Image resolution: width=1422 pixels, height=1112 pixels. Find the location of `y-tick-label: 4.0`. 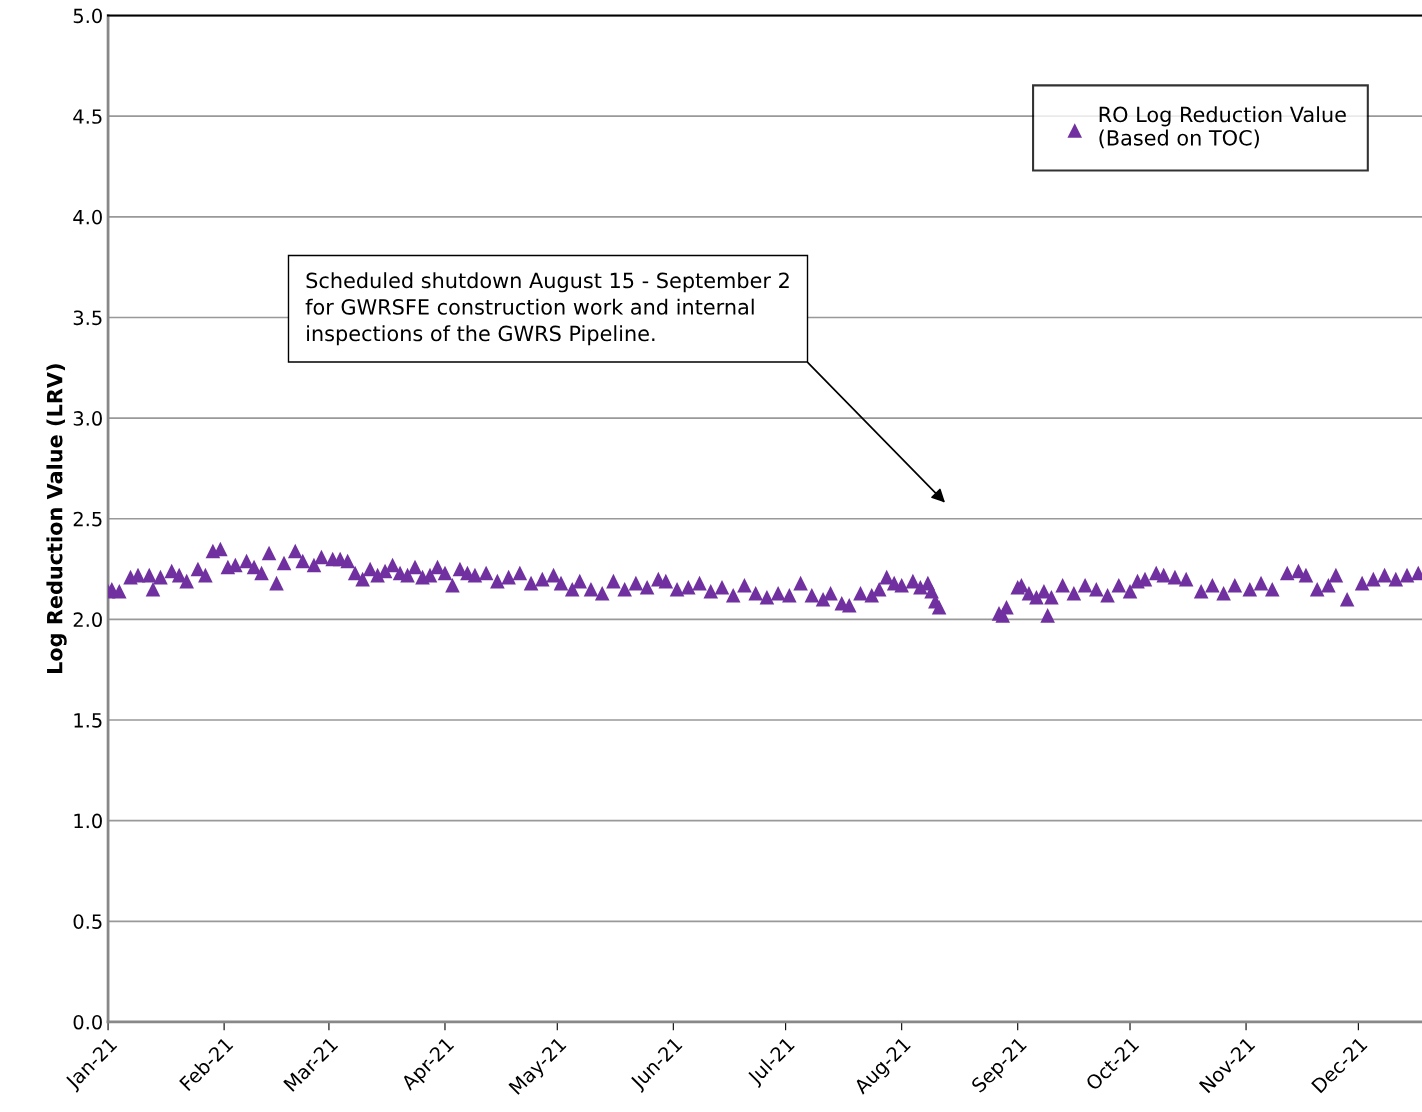

y-tick-label: 4.0 is located at coordinates (87, 217).